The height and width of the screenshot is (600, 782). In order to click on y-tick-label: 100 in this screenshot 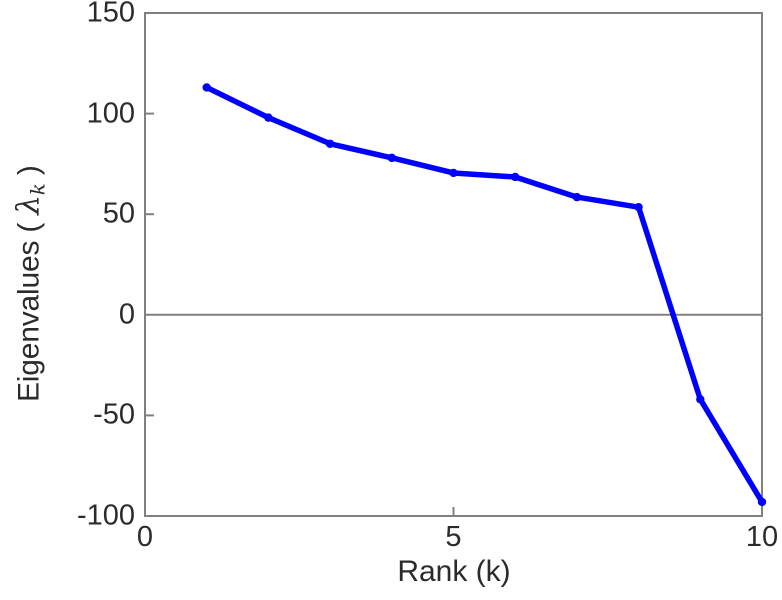, I will do `click(110, 113)`.